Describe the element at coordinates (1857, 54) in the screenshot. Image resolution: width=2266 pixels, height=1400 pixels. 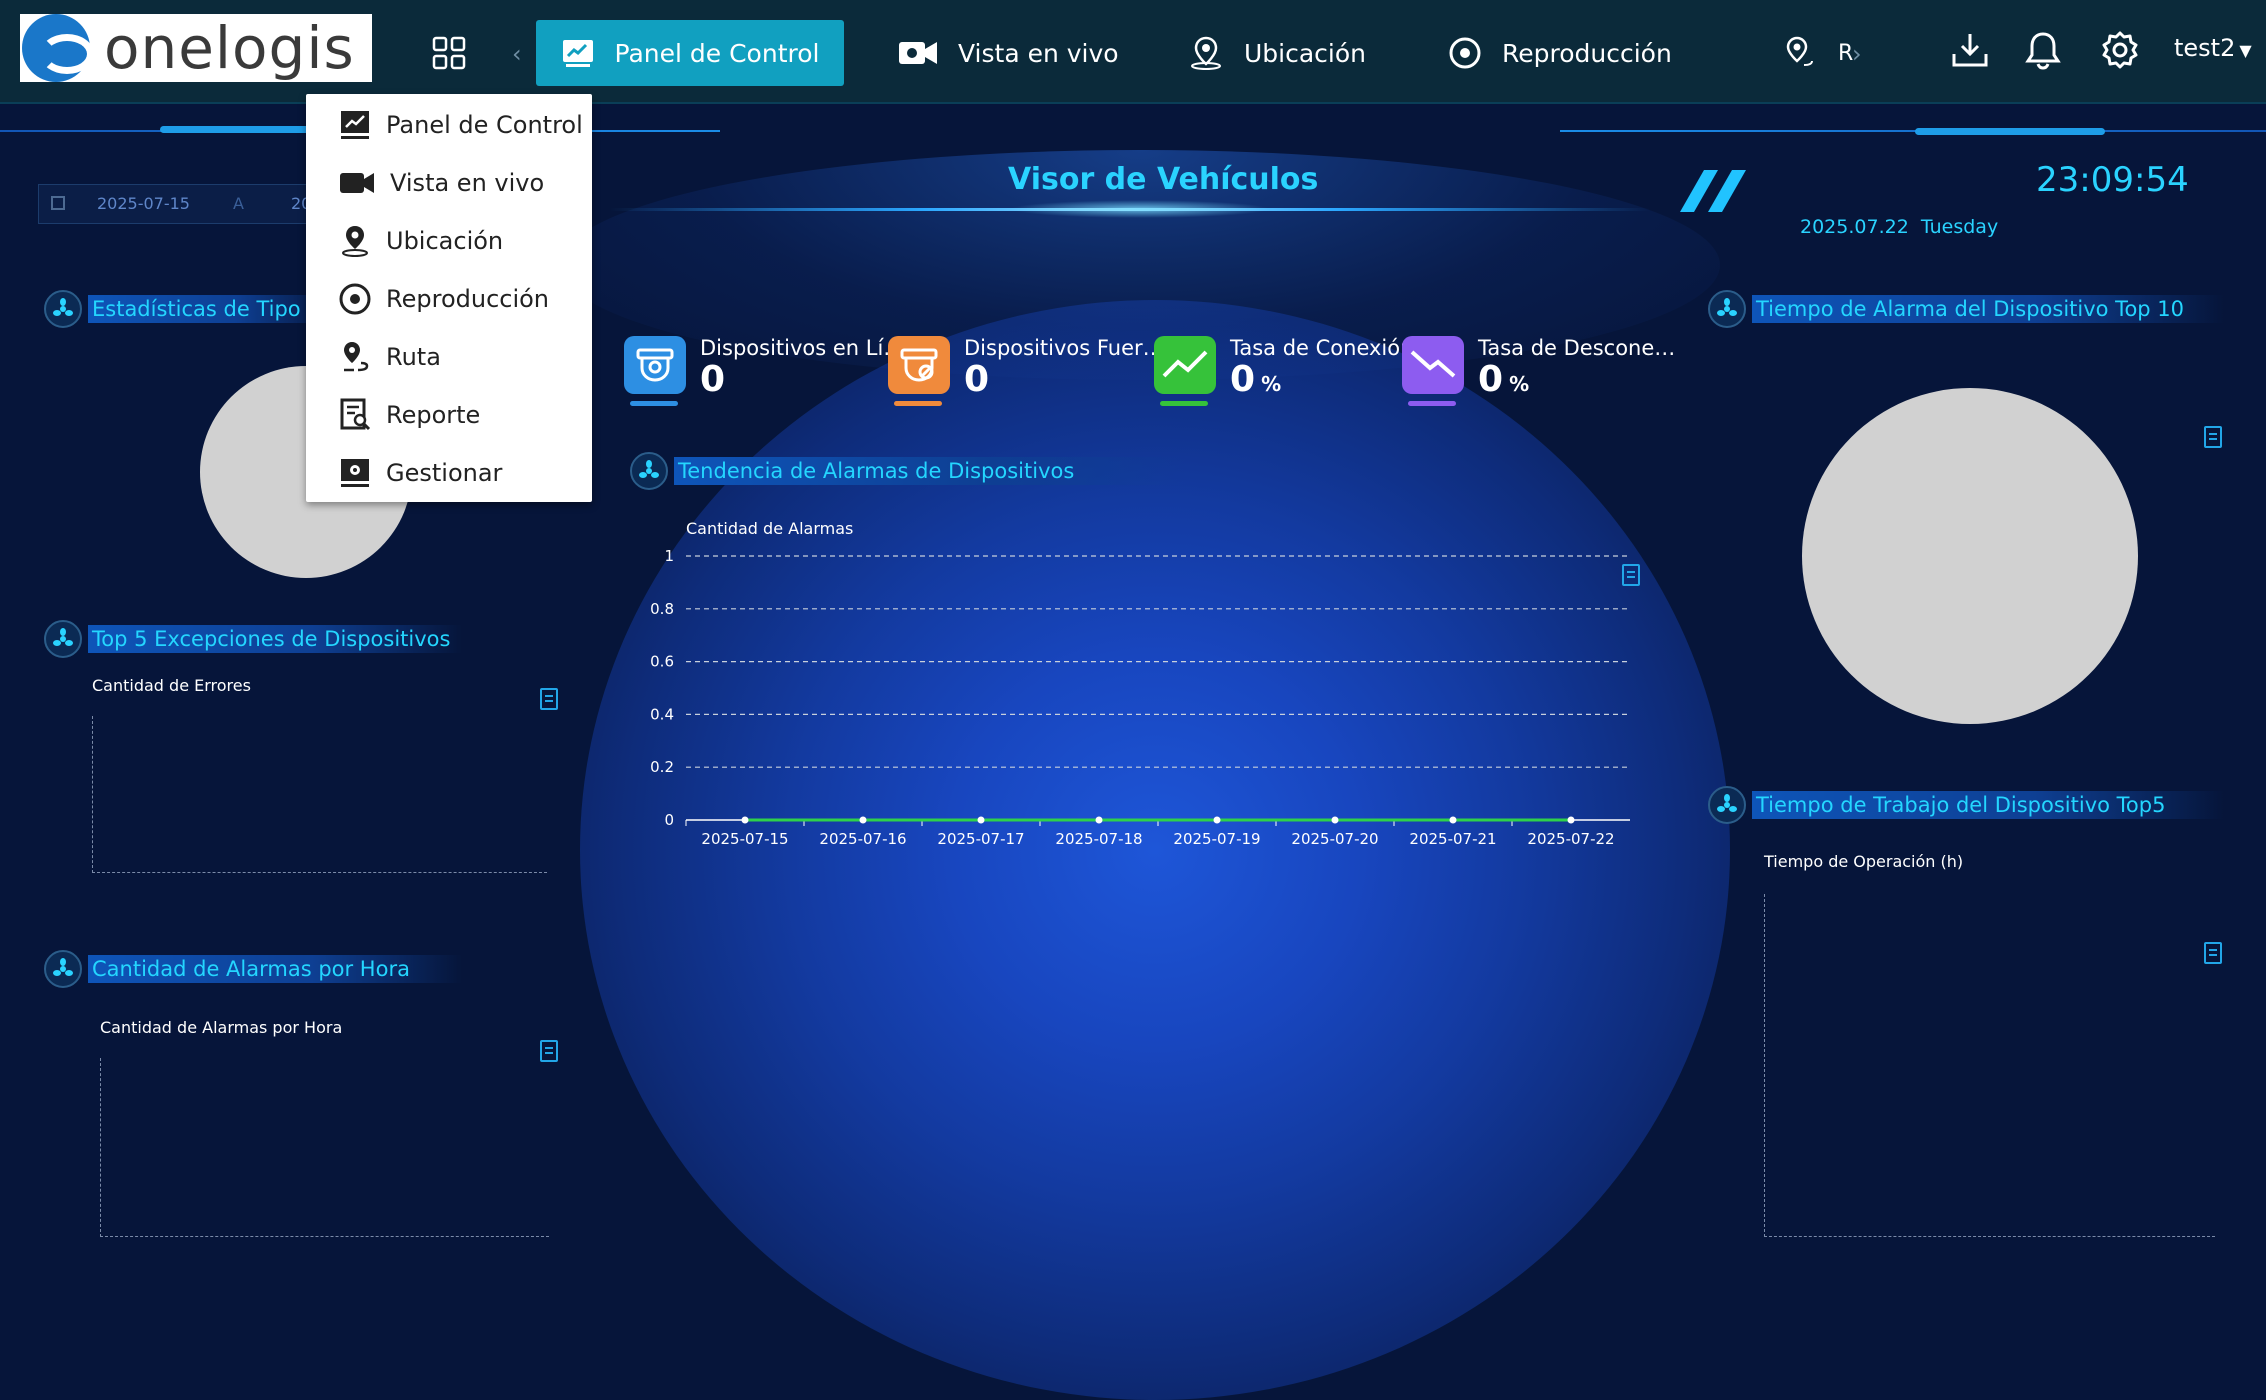
I see `nav-scroll-right-icon: ›` at that location.